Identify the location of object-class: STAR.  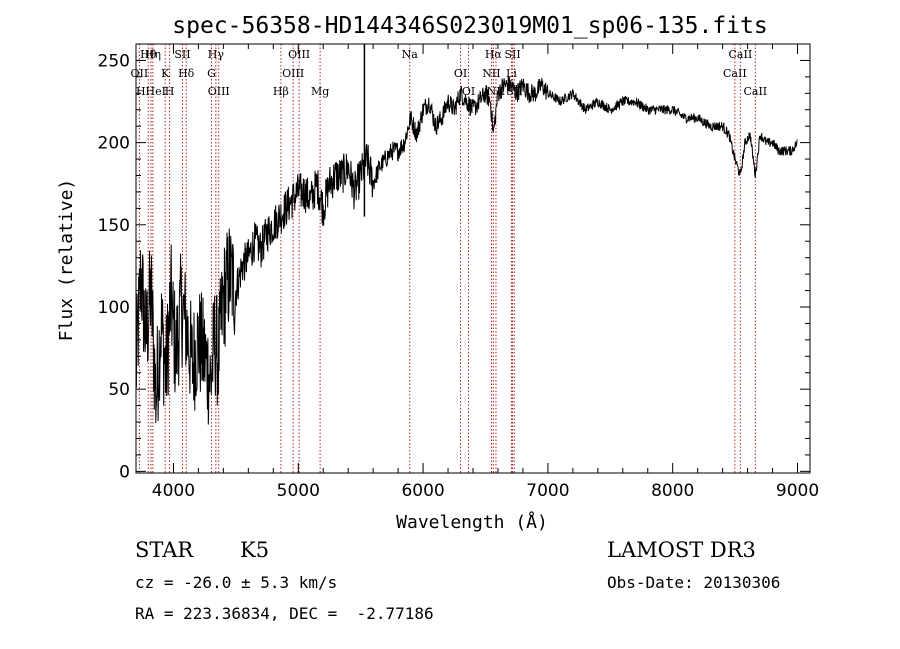
(164, 550).